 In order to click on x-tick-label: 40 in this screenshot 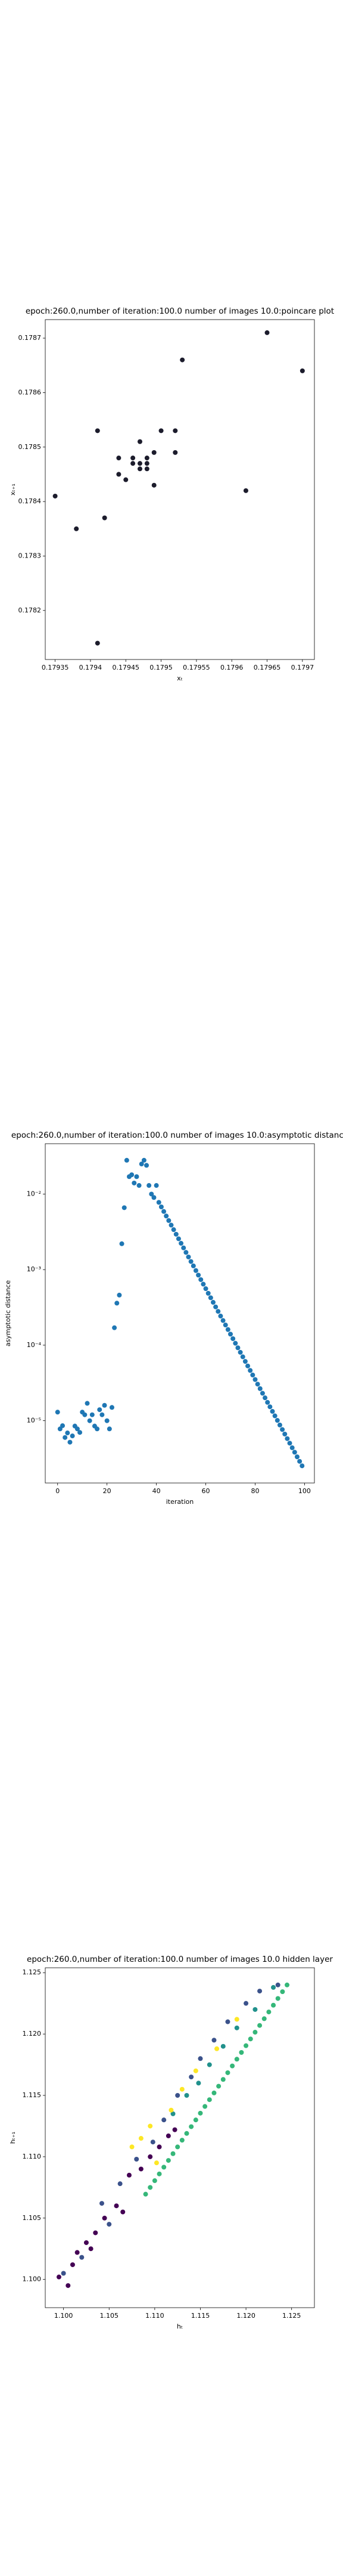, I will do `click(157, 1491)`.